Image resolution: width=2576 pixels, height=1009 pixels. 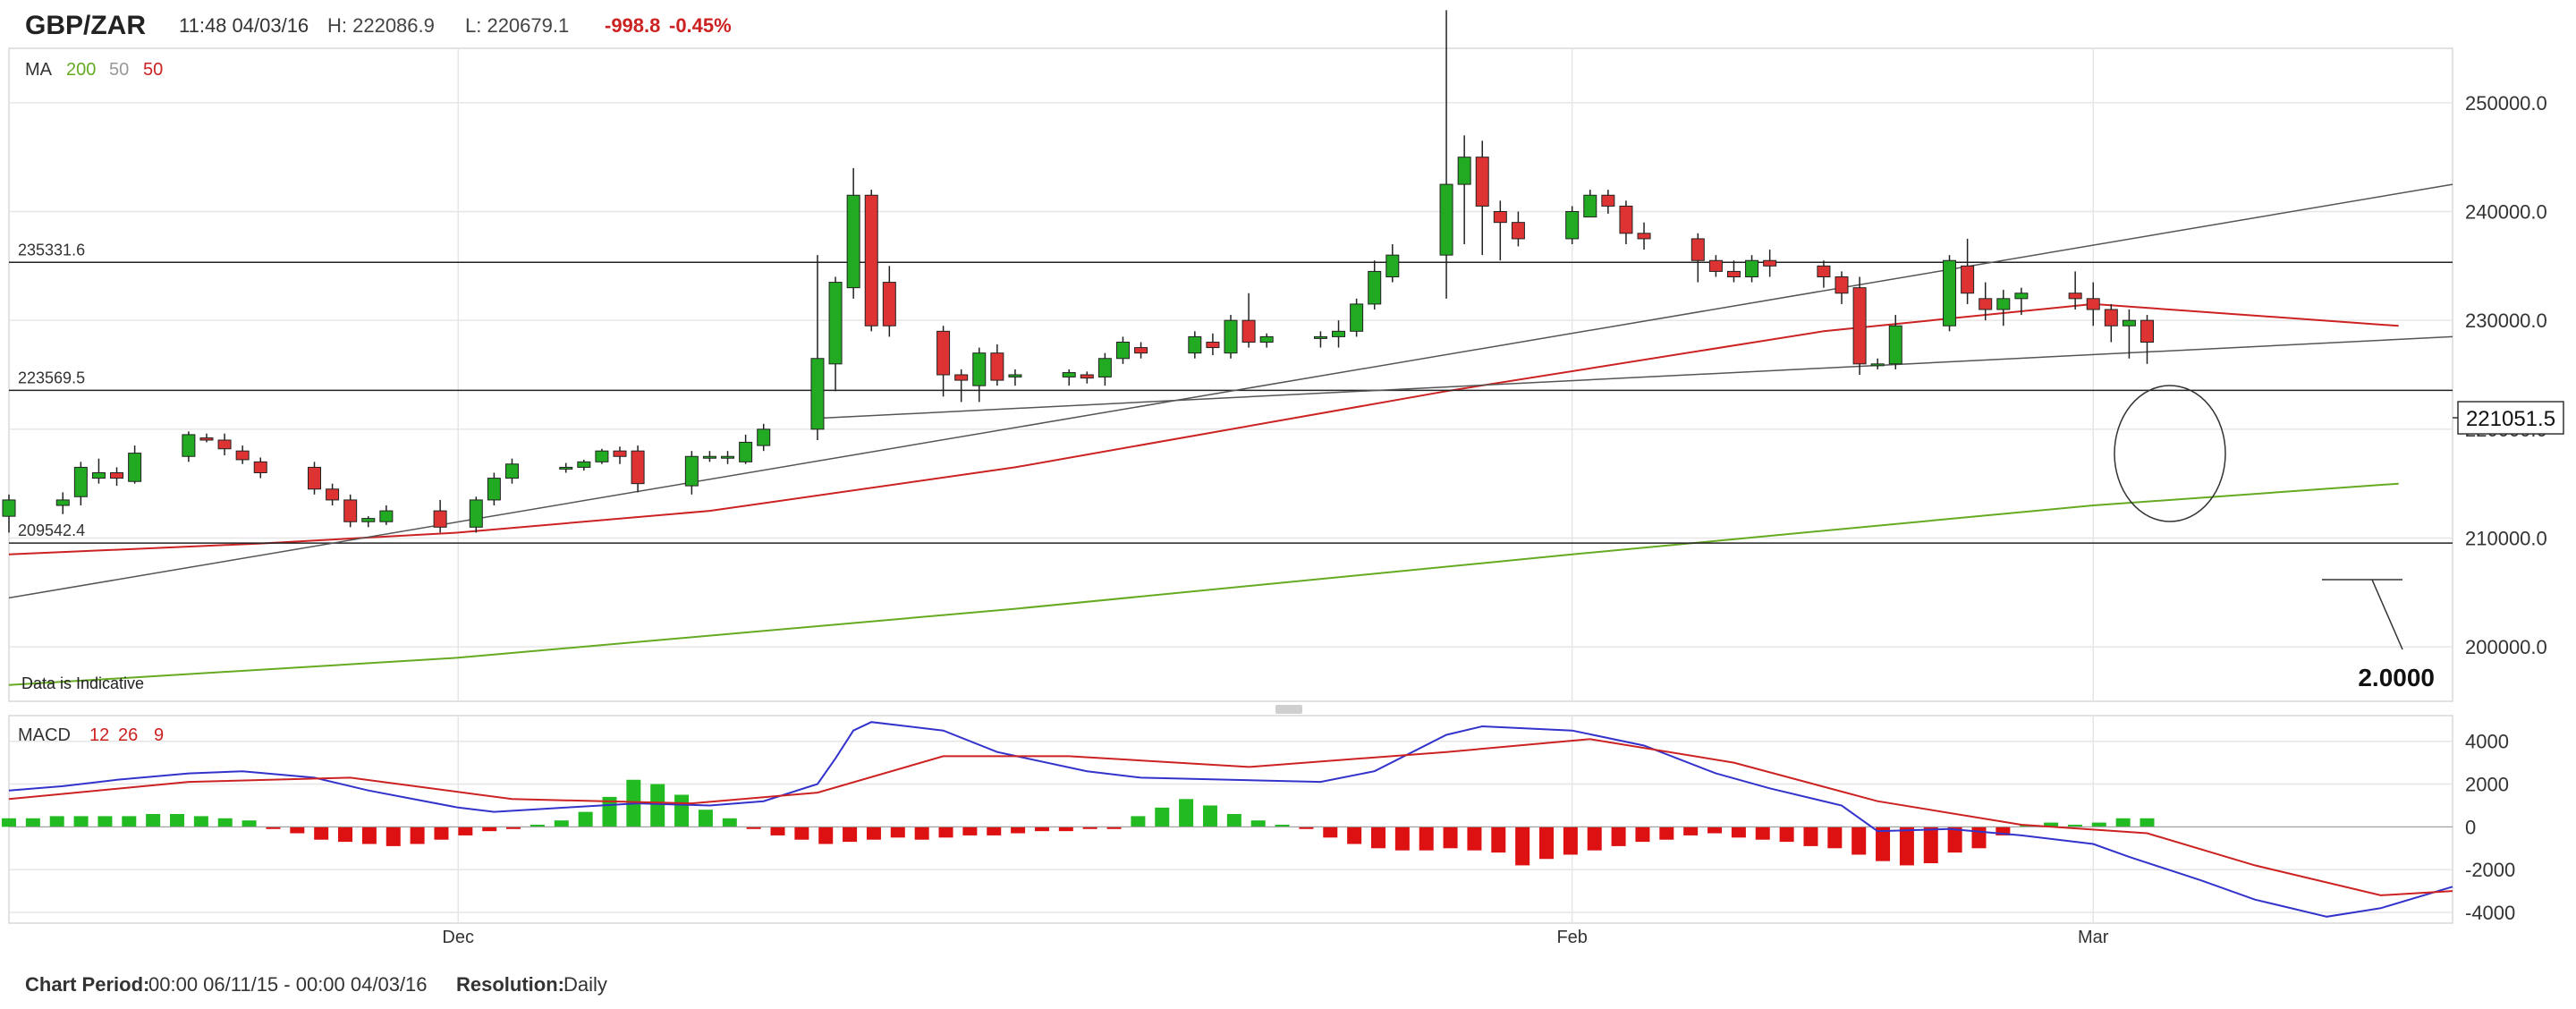 I want to click on highlight-circle-drawing, so click(x=2170, y=453).